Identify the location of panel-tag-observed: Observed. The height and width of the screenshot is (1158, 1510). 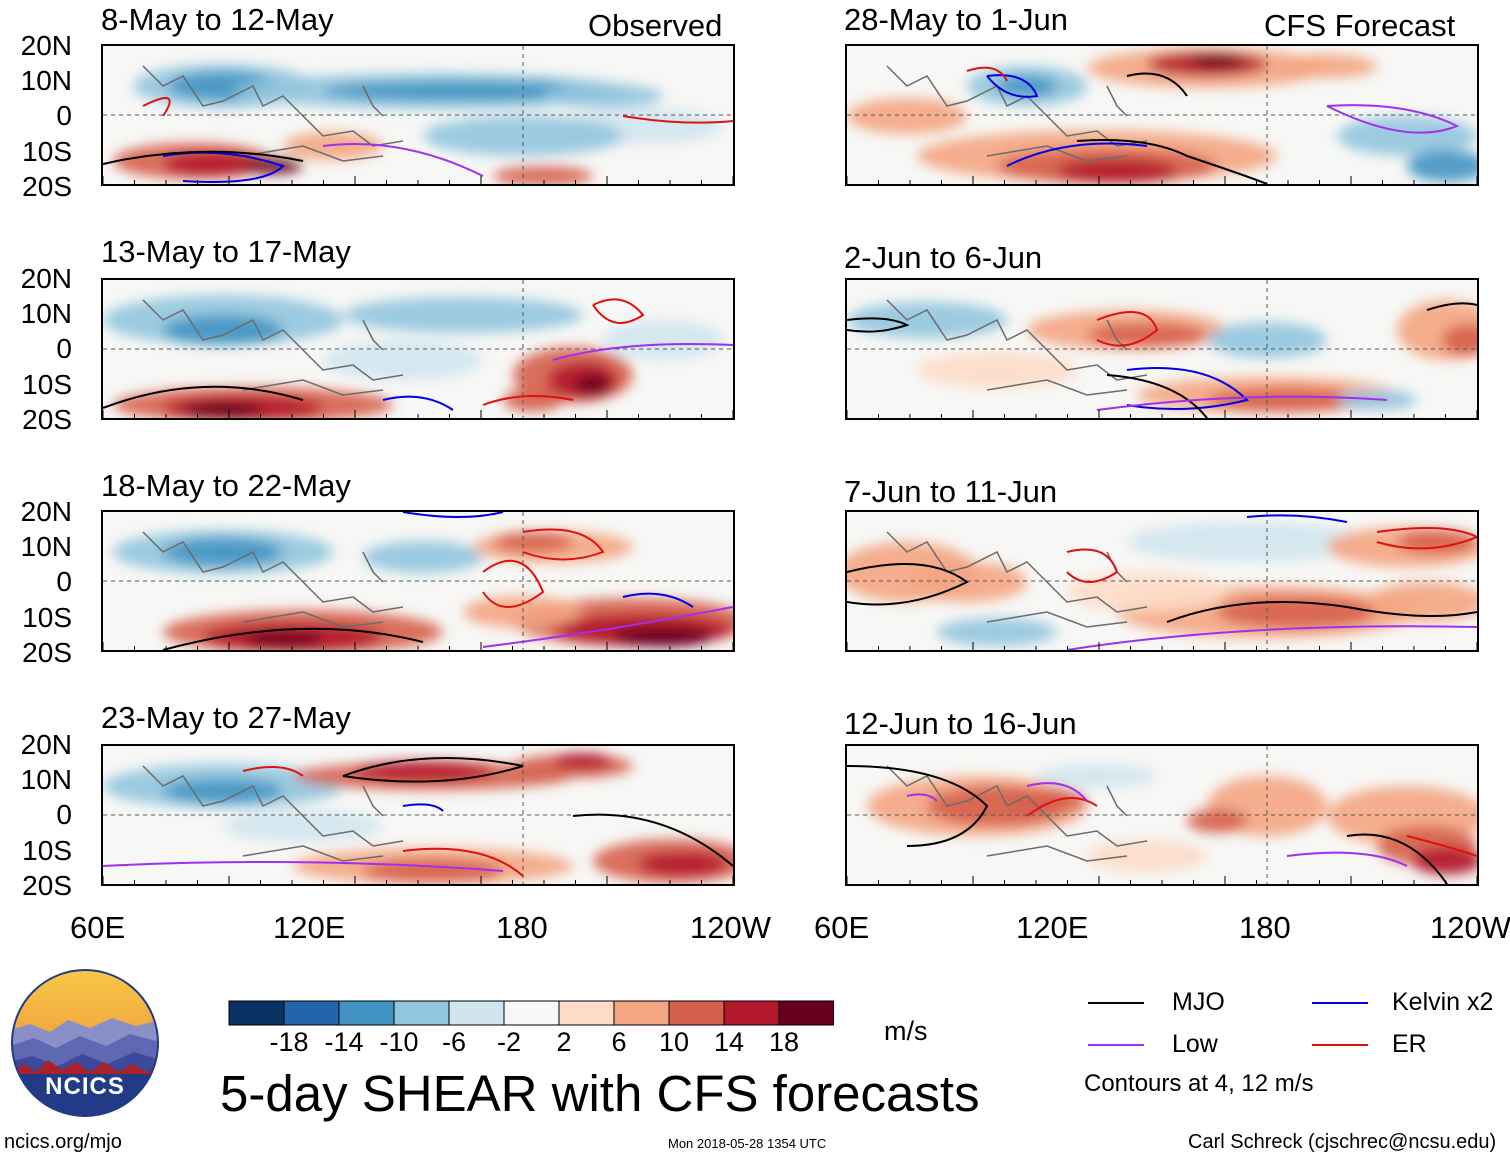
(655, 25).